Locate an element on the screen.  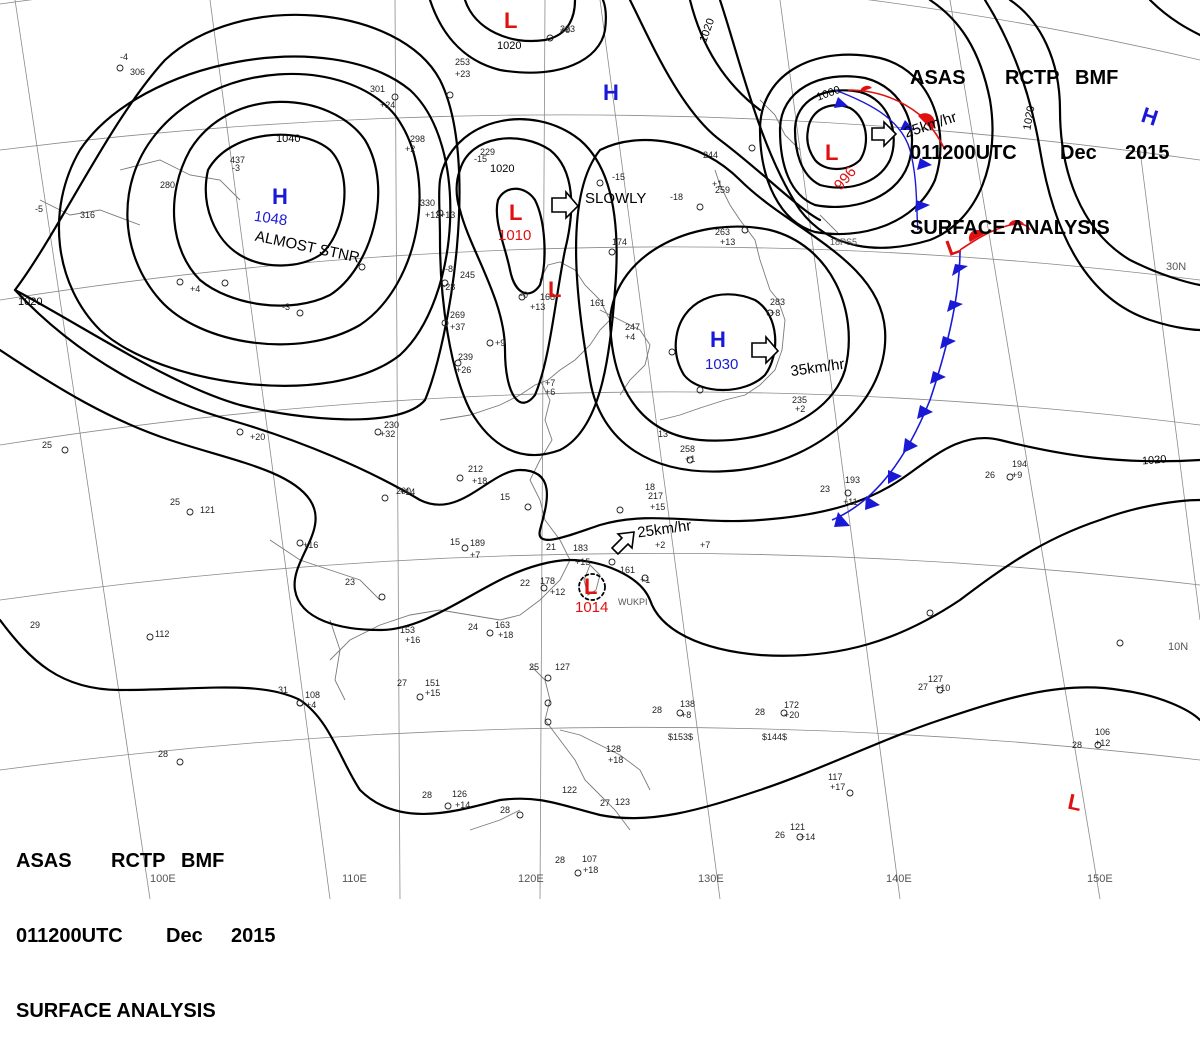
svg-text: +23 is located at coordinates (462, 74).